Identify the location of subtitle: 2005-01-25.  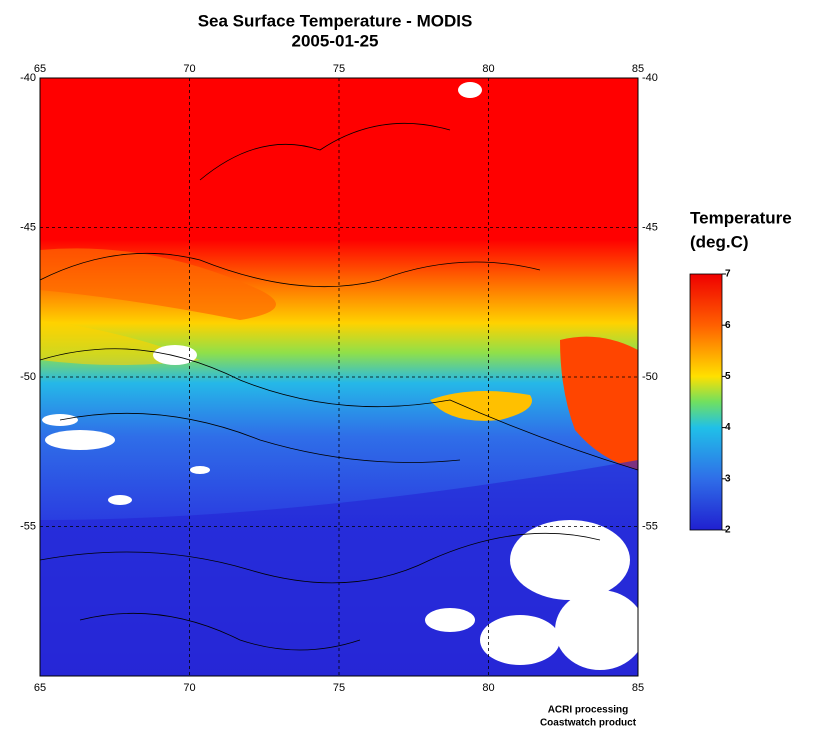
(335, 40).